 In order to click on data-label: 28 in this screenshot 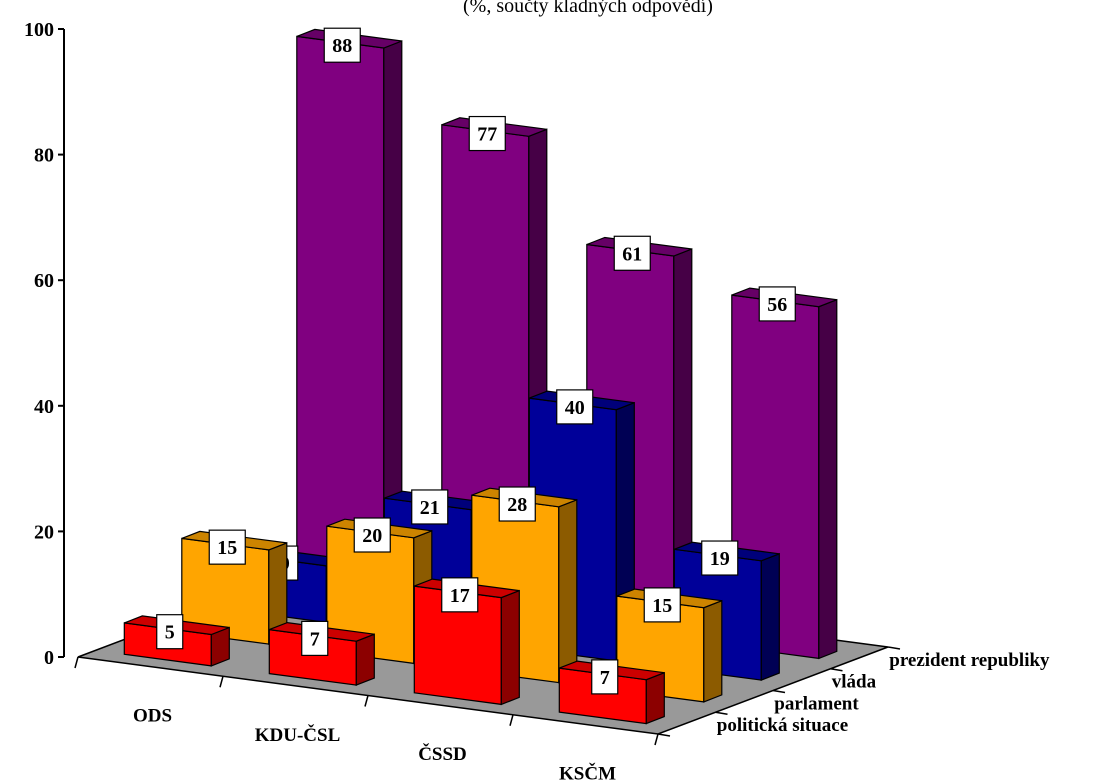, I will do `click(517, 505)`.